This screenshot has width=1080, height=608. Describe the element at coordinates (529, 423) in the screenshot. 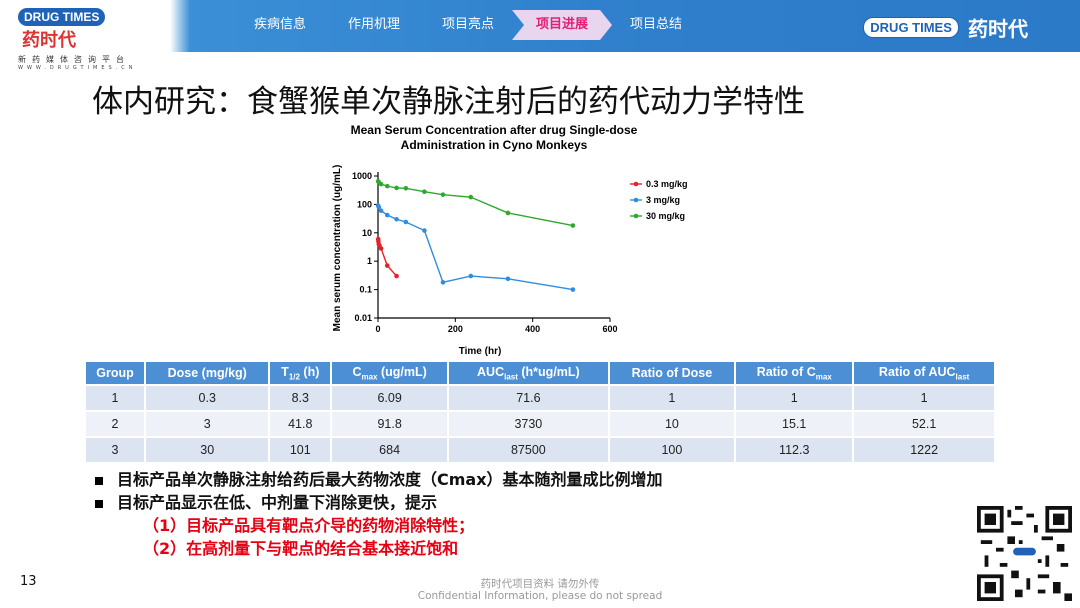

I see `table-cell: 3730` at that location.